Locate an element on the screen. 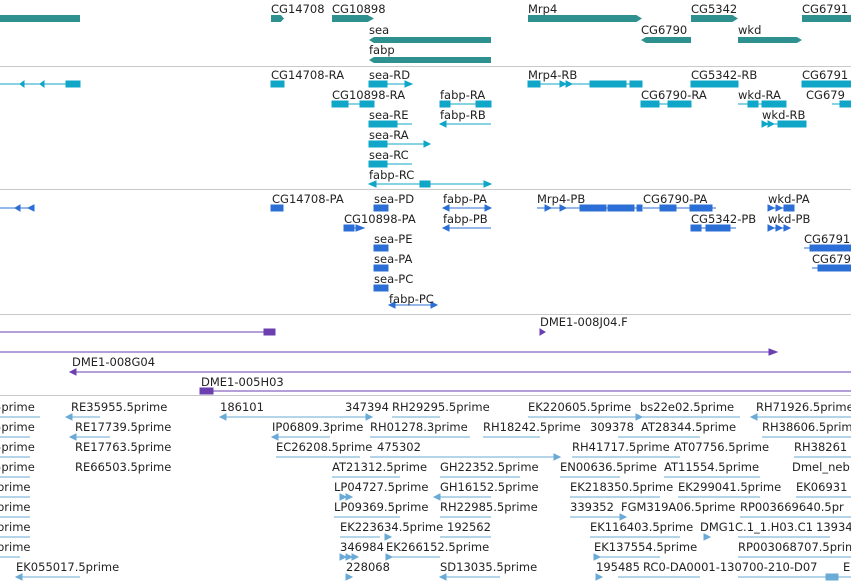 The height and width of the screenshot is (582, 851). gene-label: CG6791 is located at coordinates (825, 9).